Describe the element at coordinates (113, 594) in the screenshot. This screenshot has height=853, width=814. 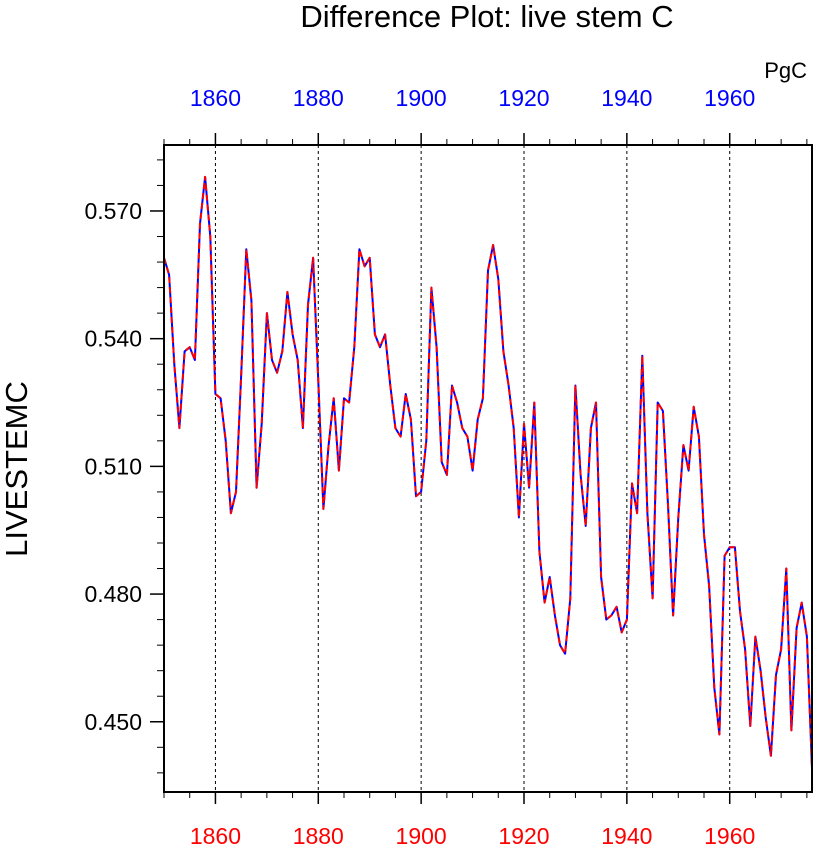
I see `y-tick-label: 0.480` at that location.